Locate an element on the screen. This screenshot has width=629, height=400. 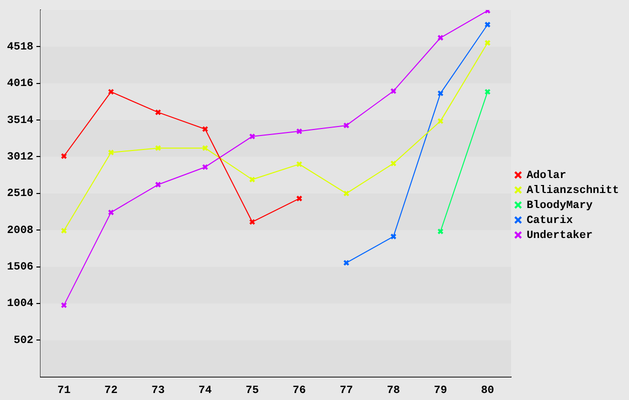
x-tick-label: 71 is located at coordinates (64, 391).